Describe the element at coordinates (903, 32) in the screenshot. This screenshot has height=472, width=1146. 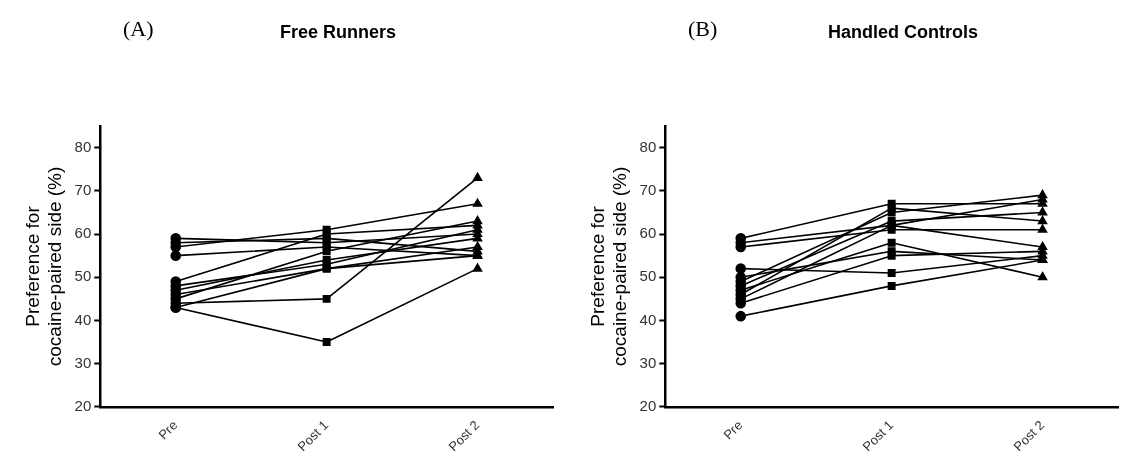
I see `chart-title: Handled Controls` at that location.